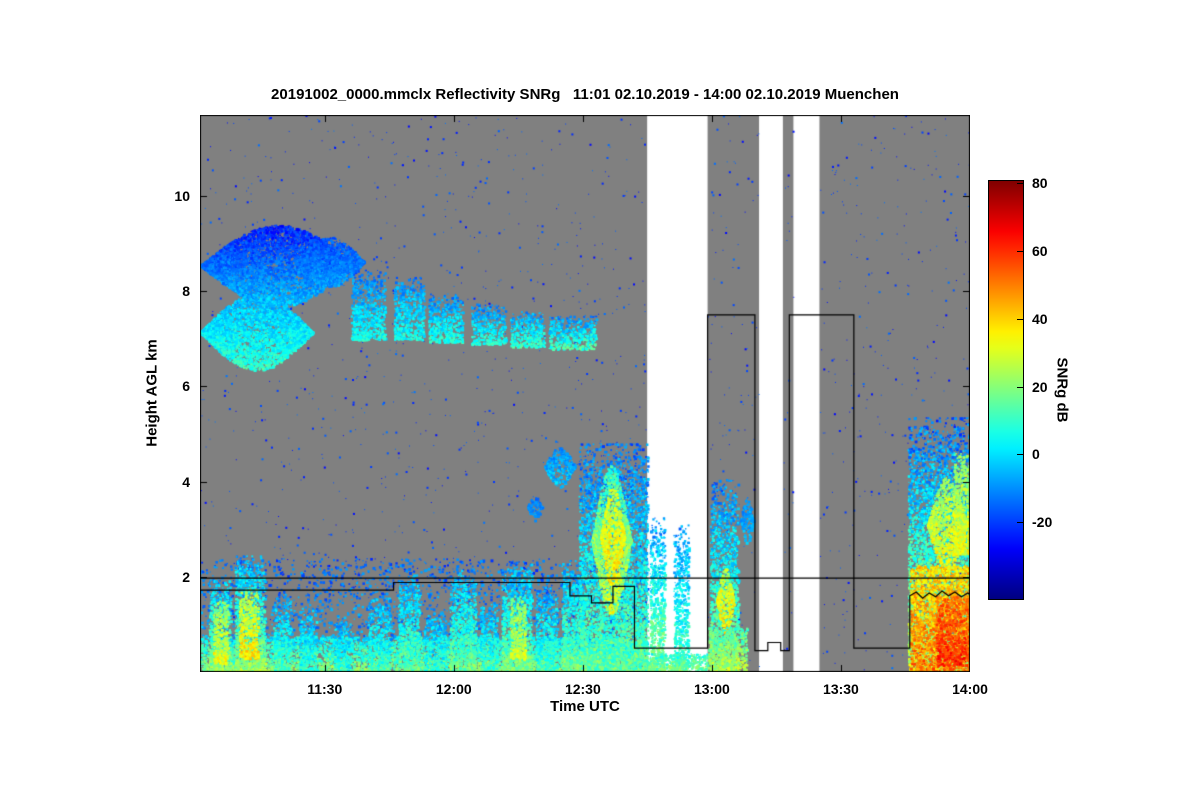 The image size is (1200, 800). I want to click on colorbar-gradient, so click(1006, 390).